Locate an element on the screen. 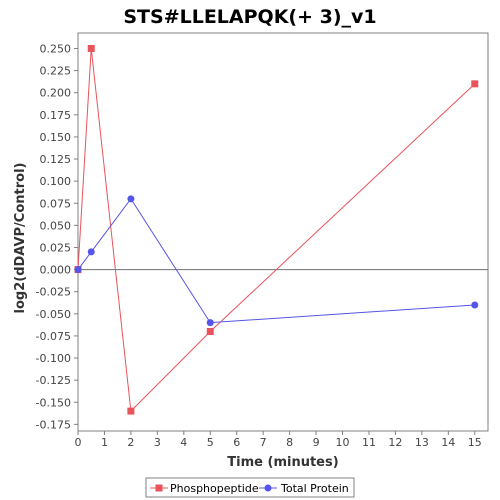 This screenshot has width=500, height=500. y-tick-label: 0.100 is located at coordinates (56, 181).